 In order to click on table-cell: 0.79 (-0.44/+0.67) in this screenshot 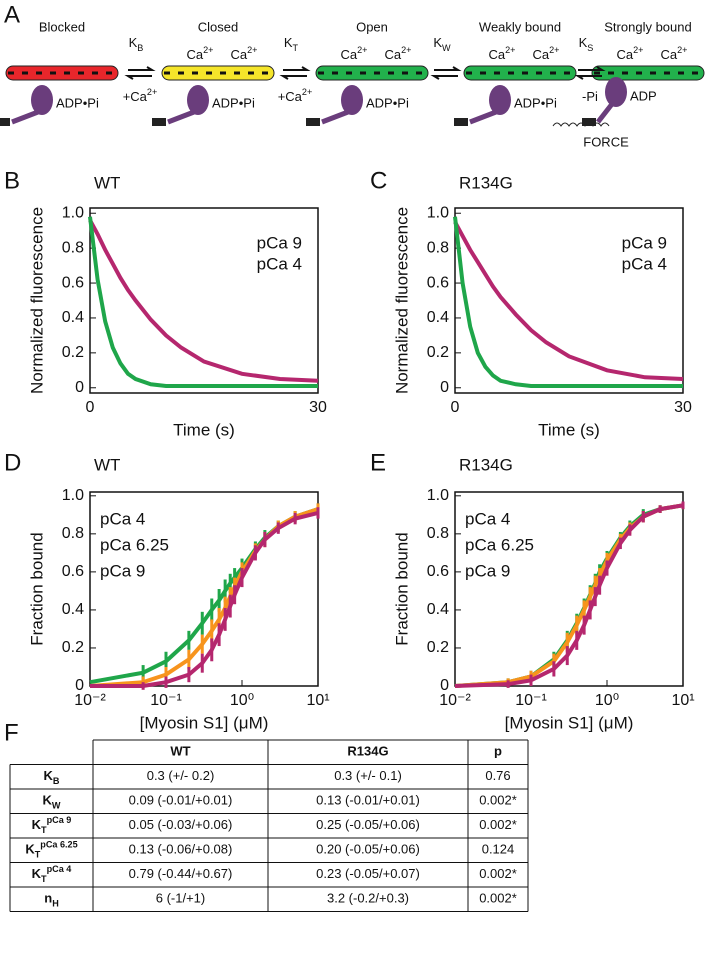, I will do `click(181, 873)`.